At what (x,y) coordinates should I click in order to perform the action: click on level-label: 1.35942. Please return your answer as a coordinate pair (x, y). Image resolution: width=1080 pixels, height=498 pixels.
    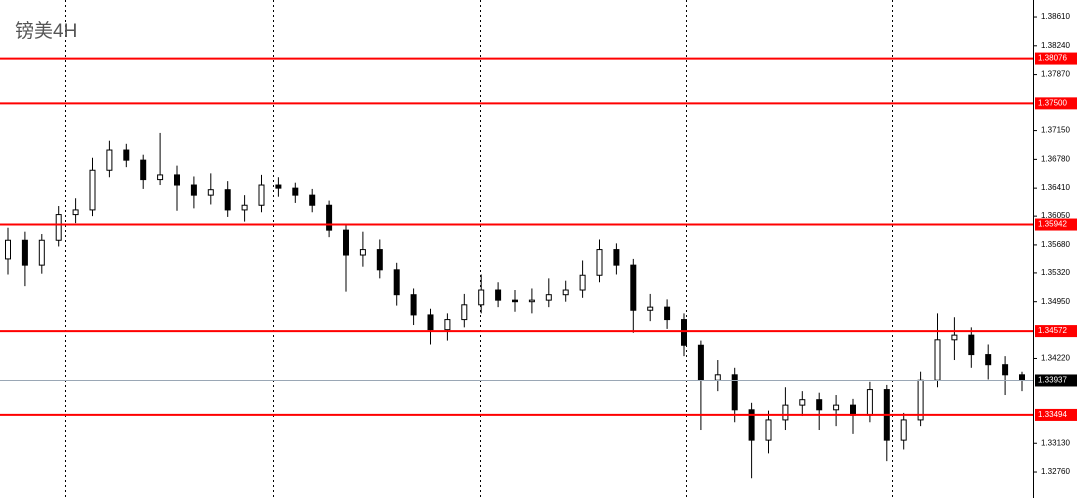
    Looking at the image, I should click on (1052, 224).